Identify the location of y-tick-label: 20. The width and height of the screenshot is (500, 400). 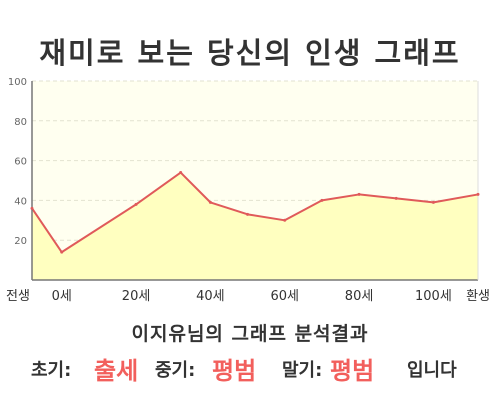
(20, 241).